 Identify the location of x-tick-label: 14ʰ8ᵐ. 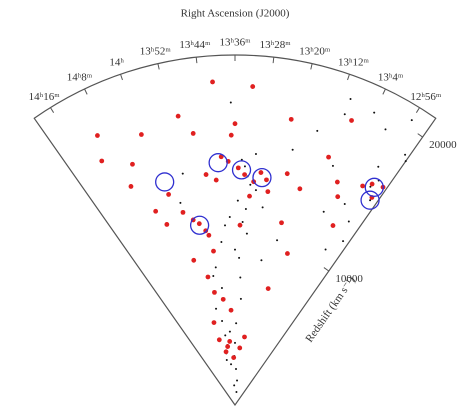
(80, 78).